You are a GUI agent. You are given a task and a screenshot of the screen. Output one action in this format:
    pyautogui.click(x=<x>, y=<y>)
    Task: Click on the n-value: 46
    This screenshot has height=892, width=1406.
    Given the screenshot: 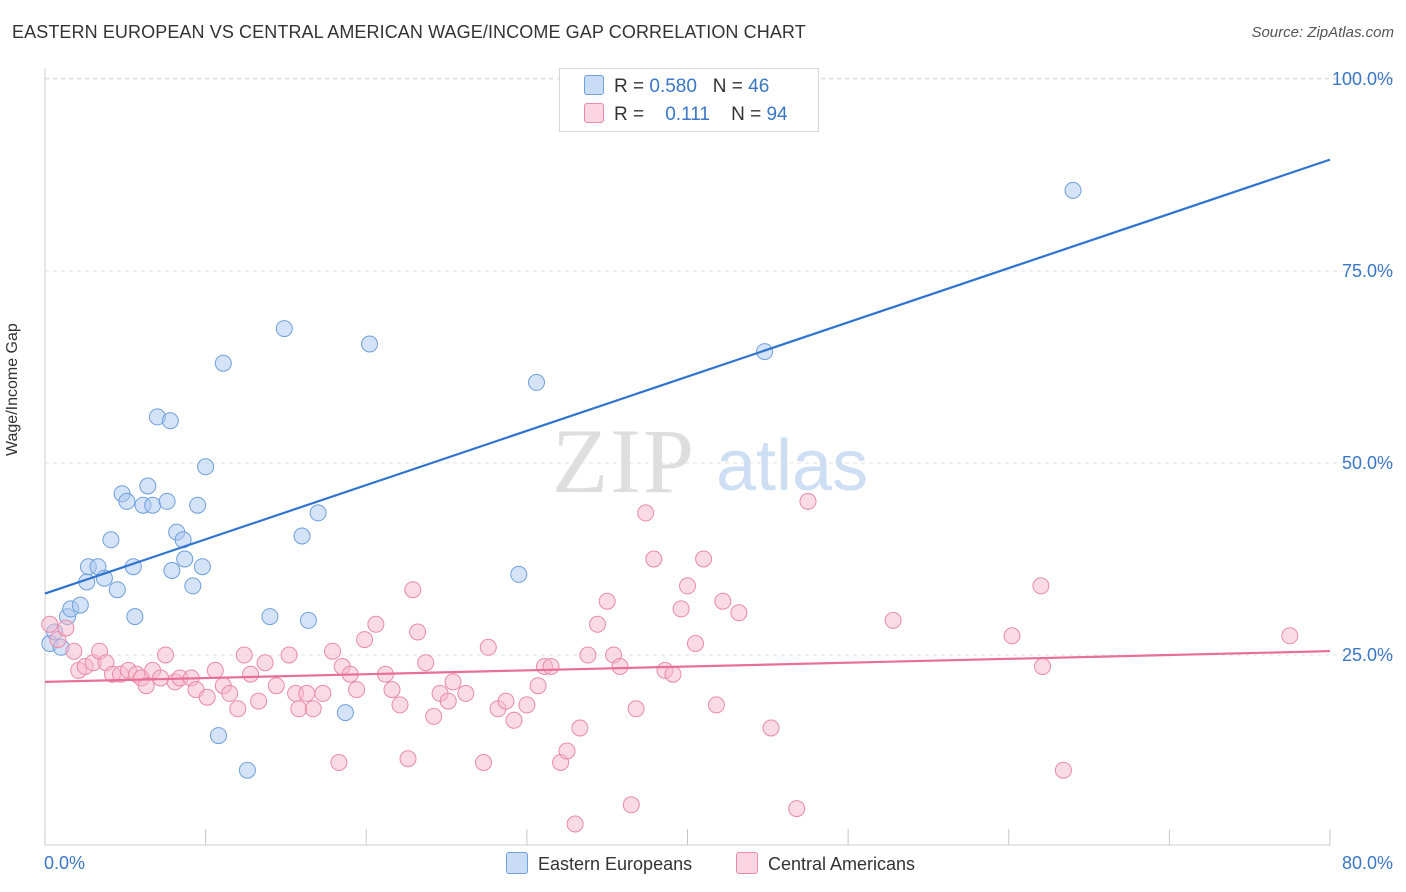 What is the action you would take?
    pyautogui.click(x=759, y=86)
    